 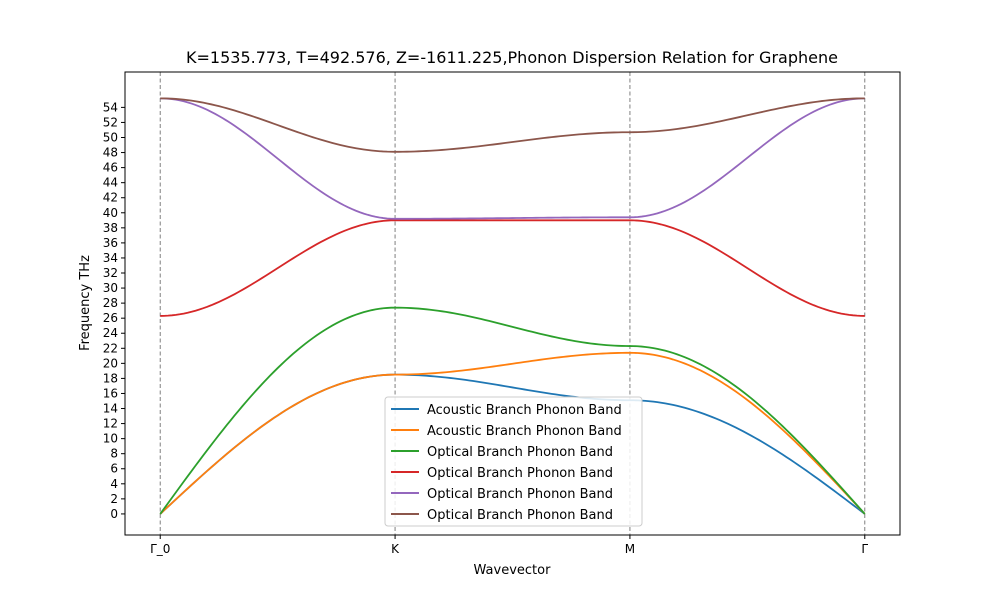 I want to click on y-tick-label-11: 22, so click(x=110, y=348).